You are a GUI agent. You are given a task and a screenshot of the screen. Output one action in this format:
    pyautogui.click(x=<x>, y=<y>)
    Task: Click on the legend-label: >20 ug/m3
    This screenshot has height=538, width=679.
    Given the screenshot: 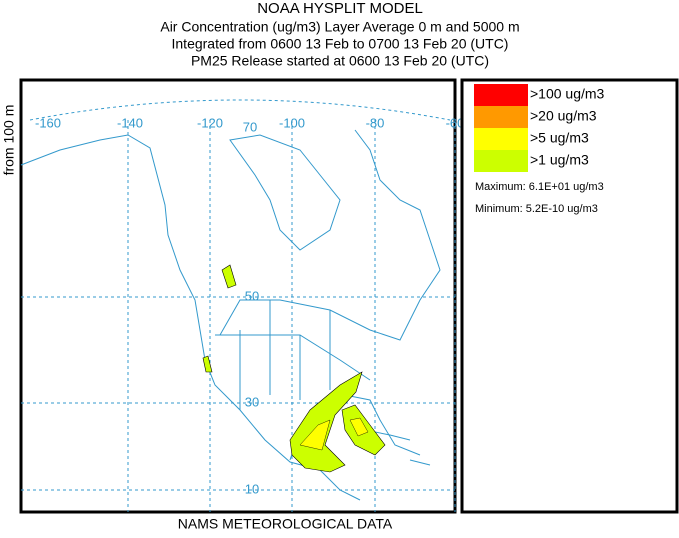 What is the action you would take?
    pyautogui.click(x=563, y=116)
    